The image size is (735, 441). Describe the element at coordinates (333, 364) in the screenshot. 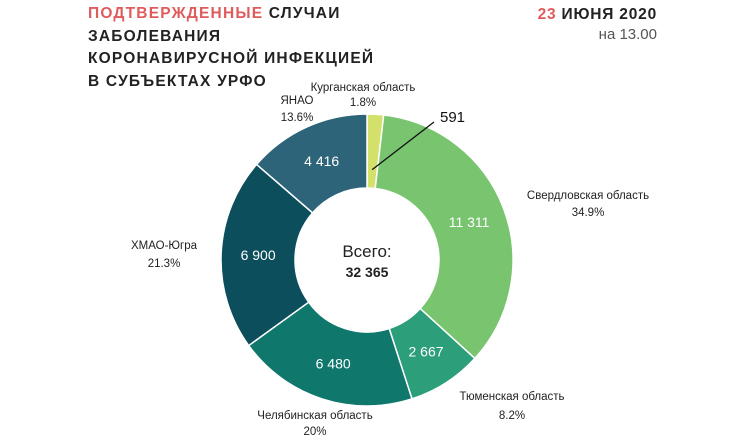

I see `value-label-челябинская-область: 6 480` at that location.